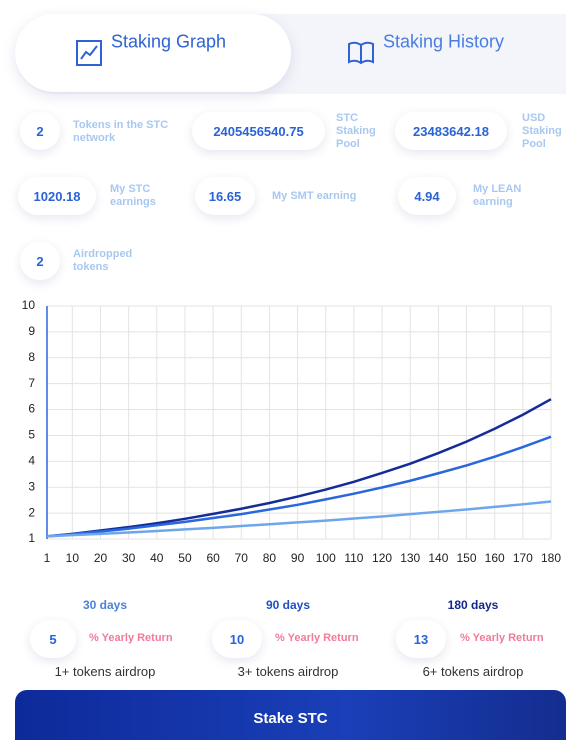 The image size is (566, 748). Describe the element at coordinates (410, 558) in the screenshot. I see `x-tick-label: 130` at that location.